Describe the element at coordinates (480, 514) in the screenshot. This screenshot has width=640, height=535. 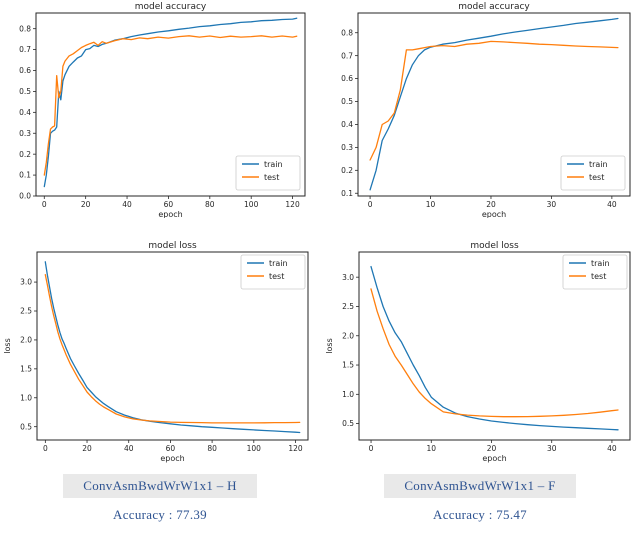
I see `accuracy-value-f: Accuracy : 75.47` at that location.